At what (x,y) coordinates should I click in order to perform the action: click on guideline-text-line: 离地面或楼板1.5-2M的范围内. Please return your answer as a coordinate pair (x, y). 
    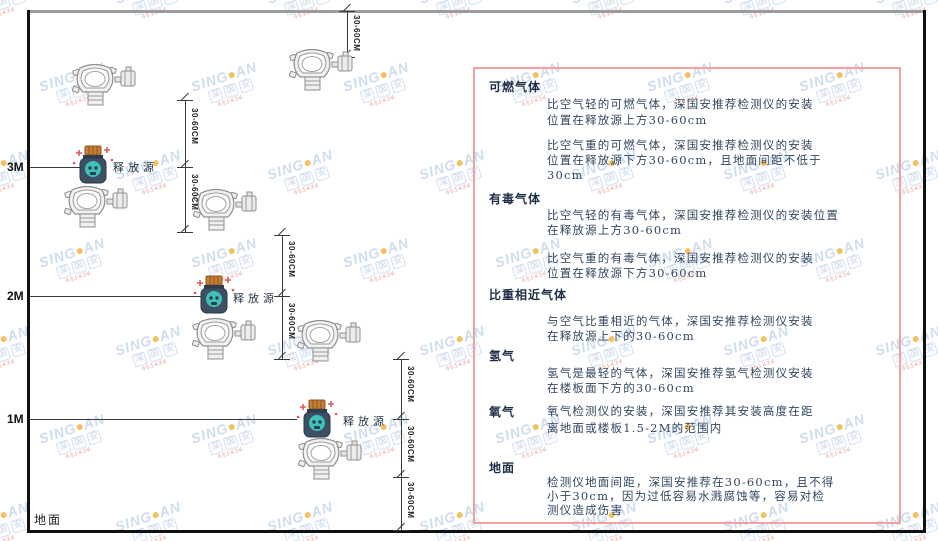
    Looking at the image, I should click on (635, 428).